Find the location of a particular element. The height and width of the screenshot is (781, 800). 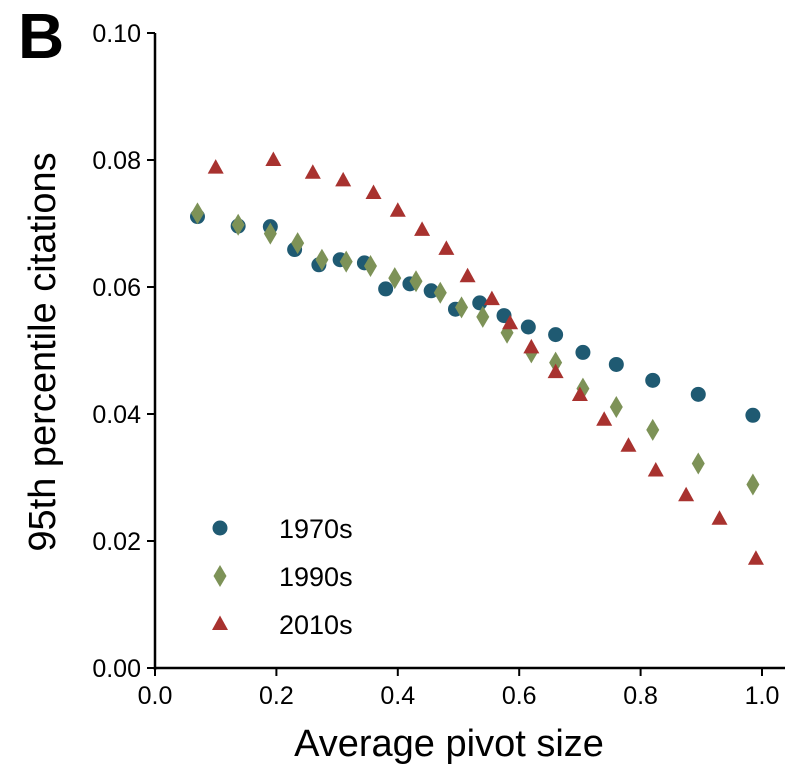

y-axis-title: 95th percentile citations is located at coordinates (43, 351).